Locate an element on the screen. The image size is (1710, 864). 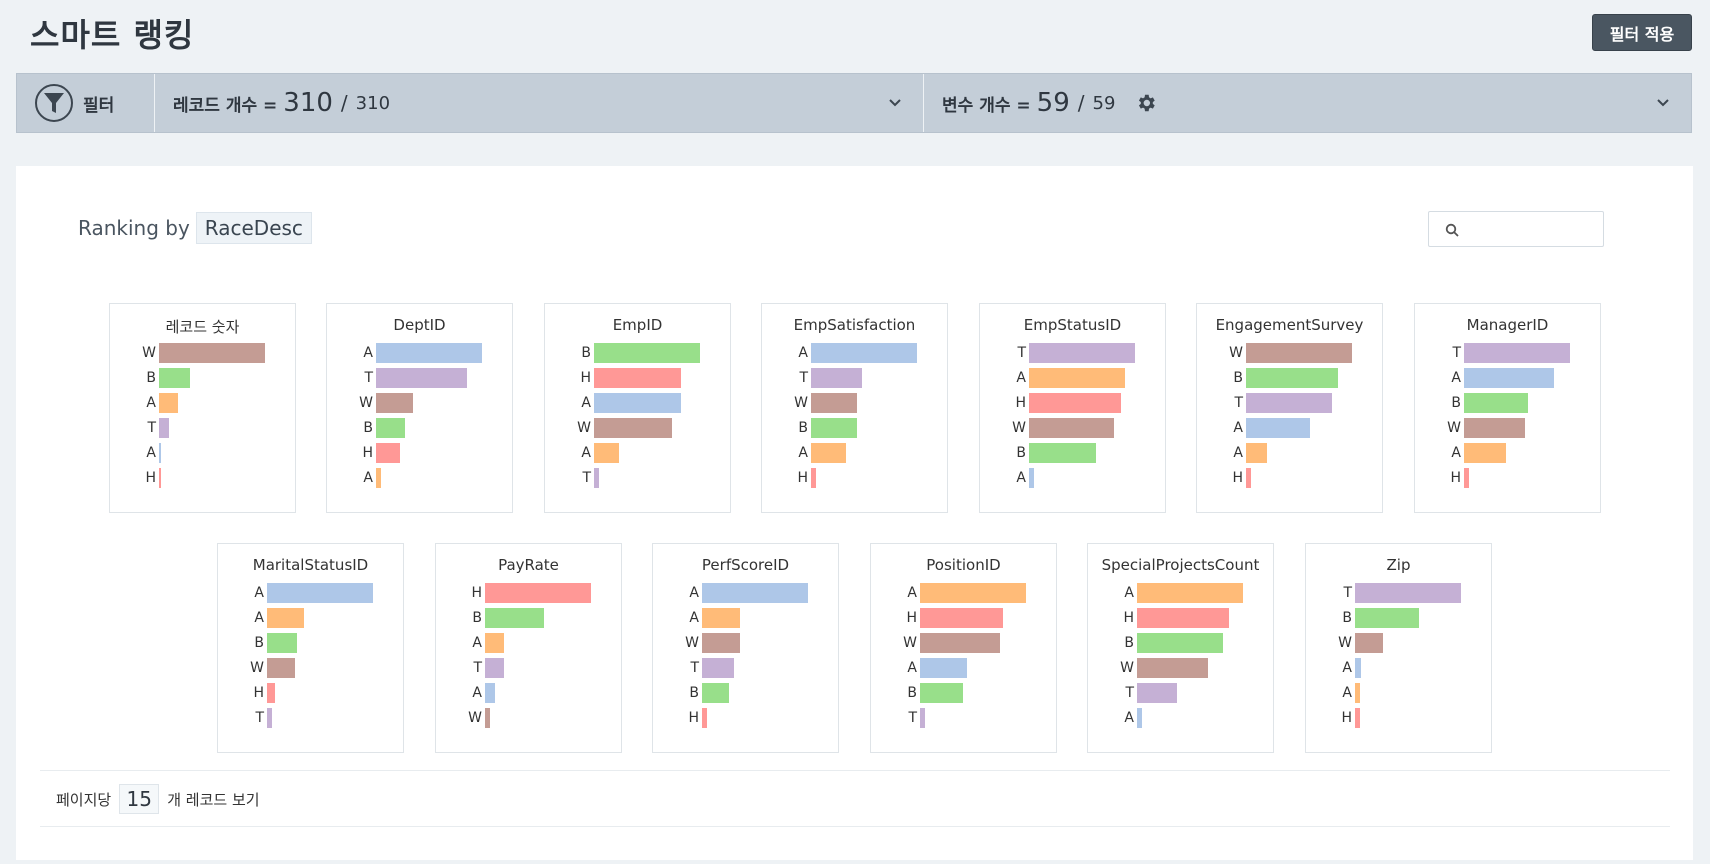
card-title: DeptID is located at coordinates (419, 325).